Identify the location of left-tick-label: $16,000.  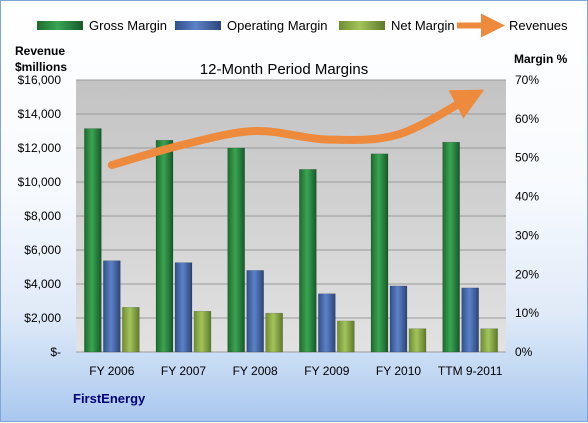
(40, 80).